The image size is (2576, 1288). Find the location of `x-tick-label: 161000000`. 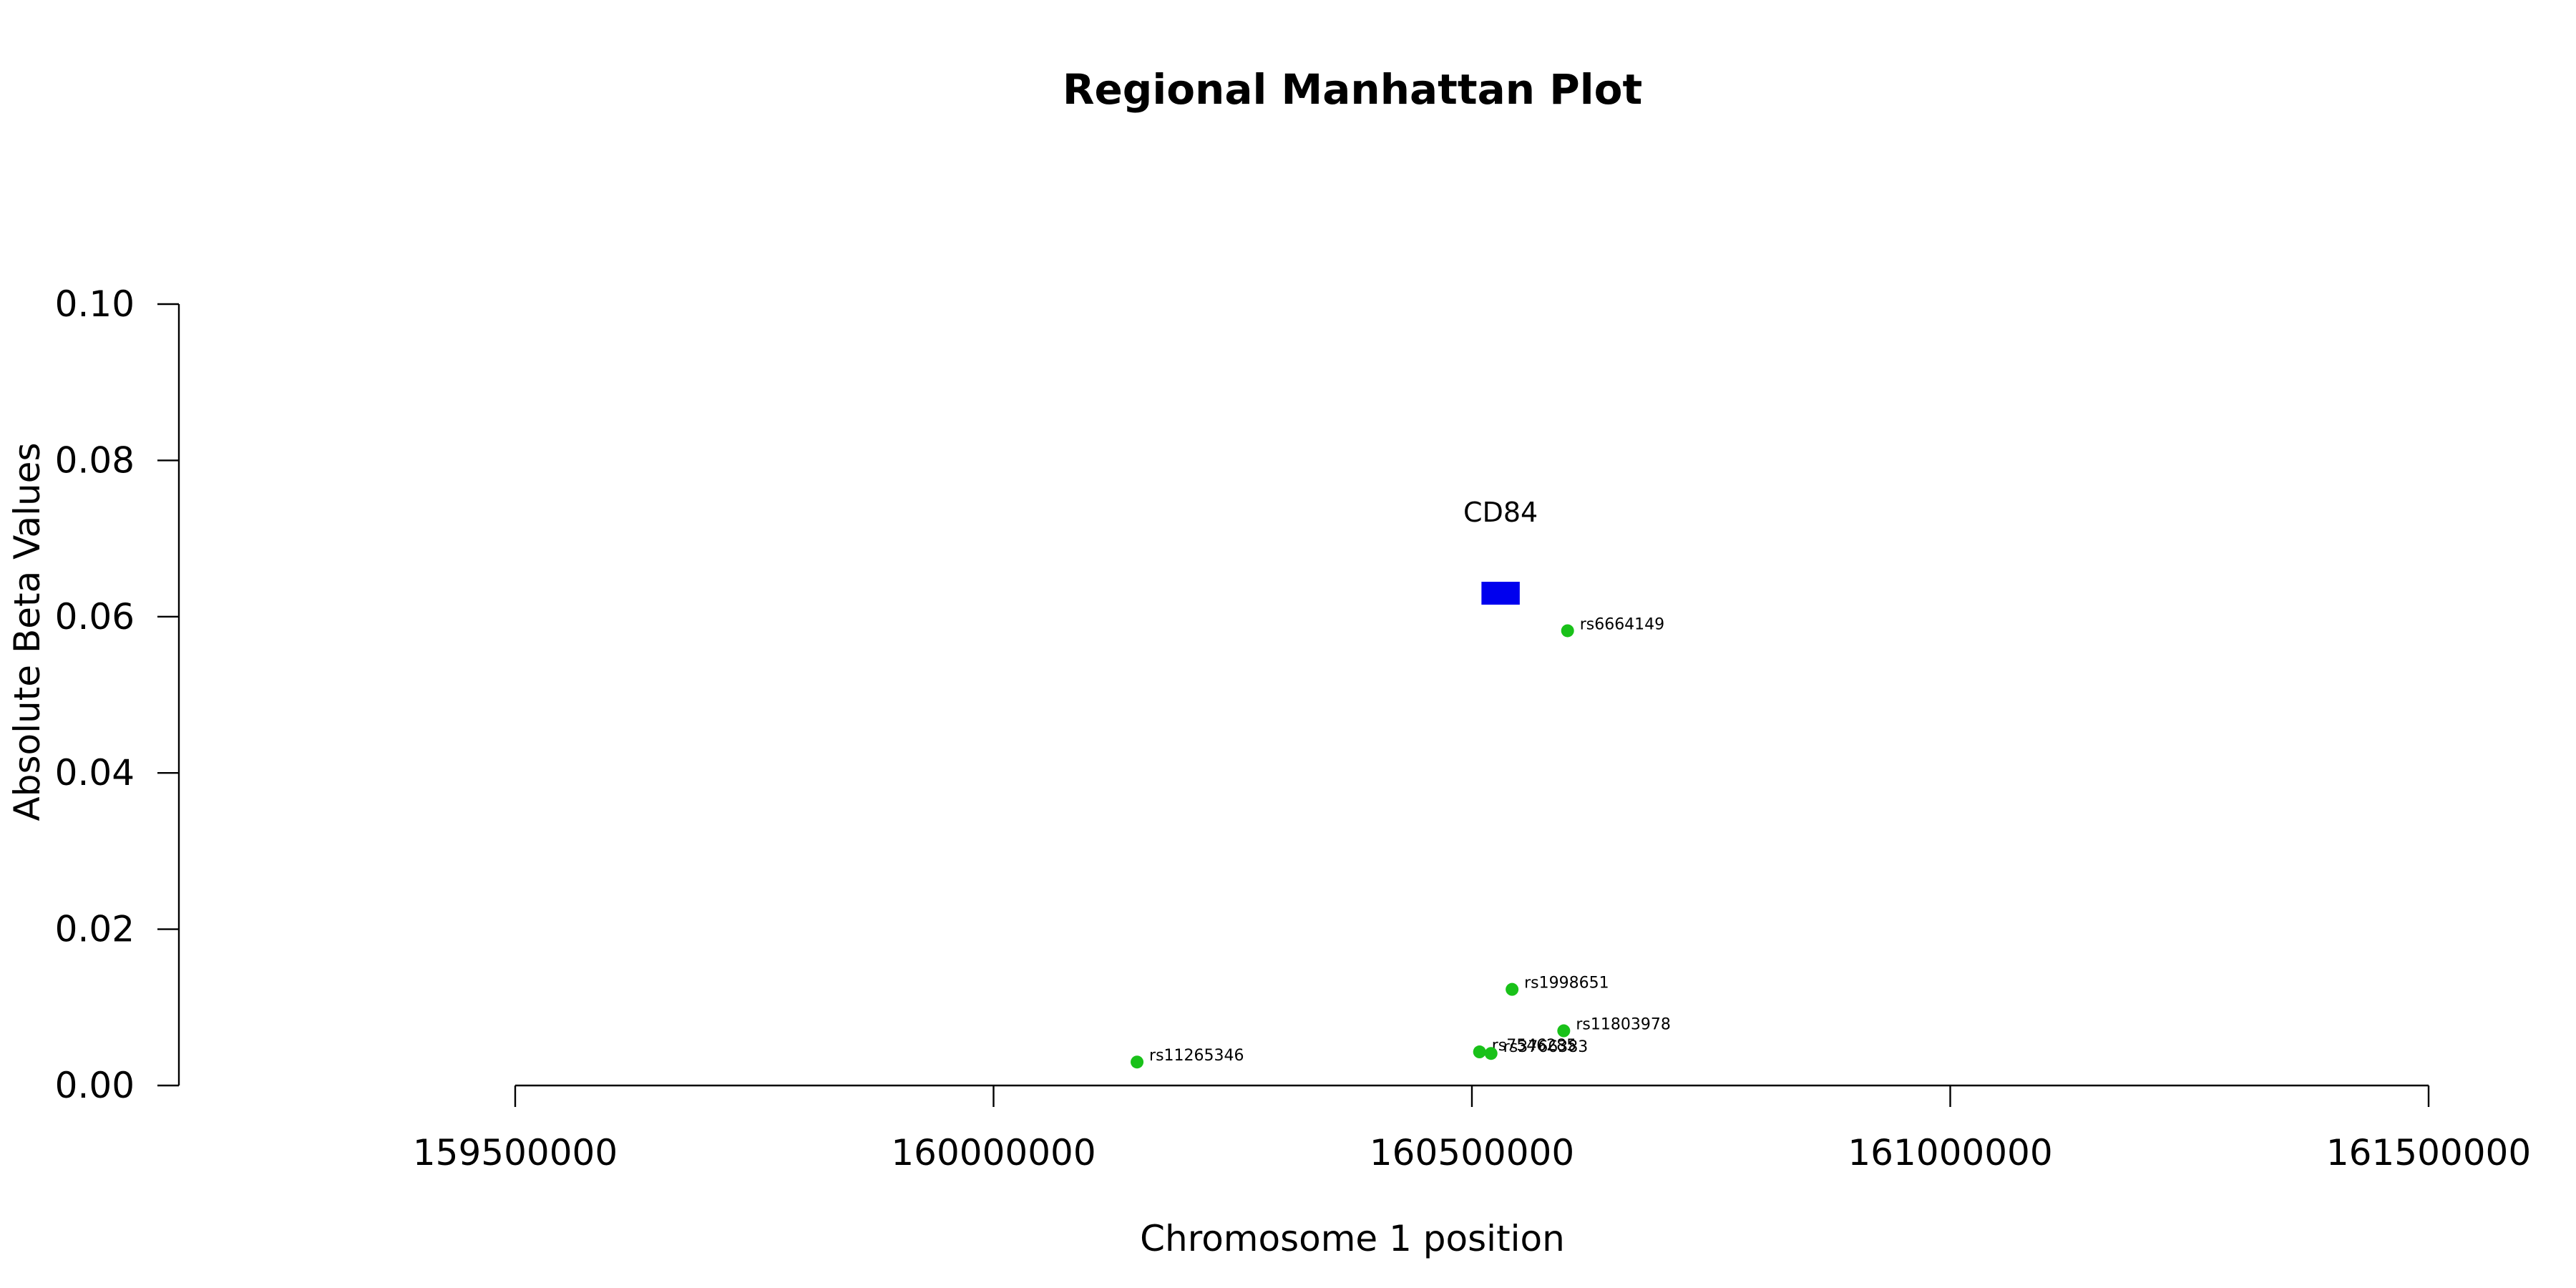

x-tick-label: 161000000 is located at coordinates (1950, 1153).